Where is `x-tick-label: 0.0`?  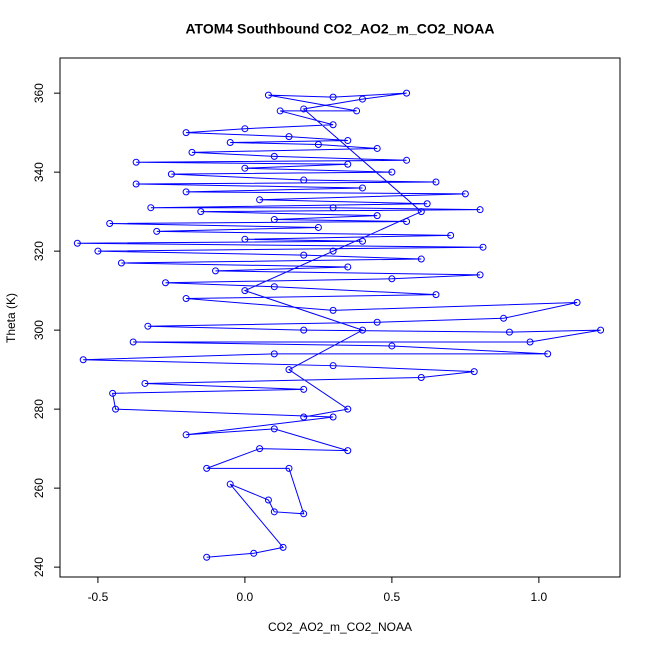 x-tick-label: 0.0 is located at coordinates (245, 597).